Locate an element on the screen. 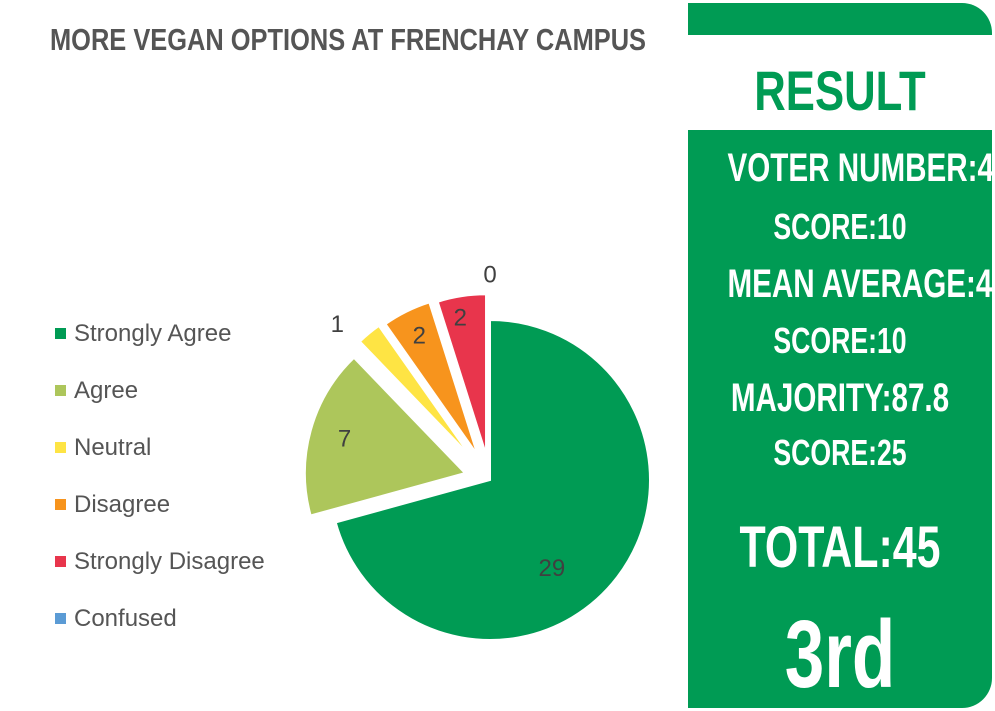 This screenshot has width=995, height=711. legend-item: Neutral is located at coordinates (160, 447).